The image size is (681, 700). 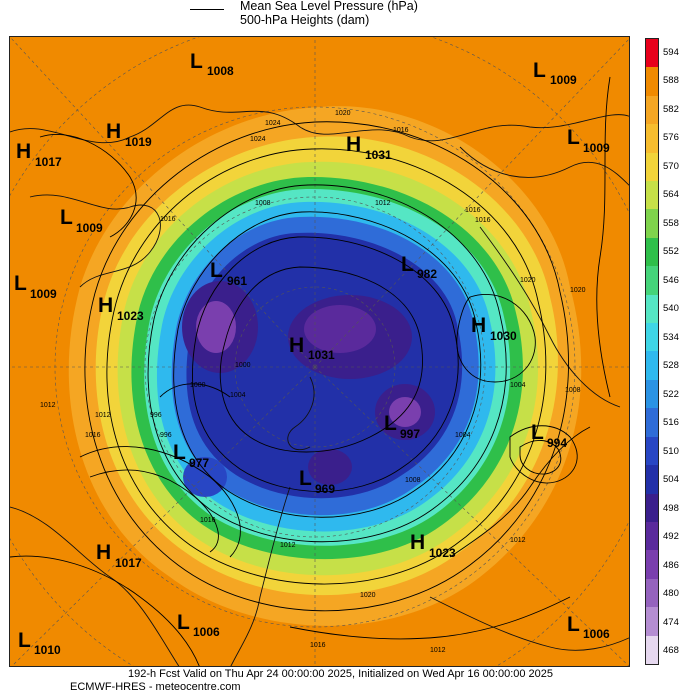 What do you see at coordinates (671, 480) in the screenshot?
I see `colorbar-label: 504` at bounding box center [671, 480].